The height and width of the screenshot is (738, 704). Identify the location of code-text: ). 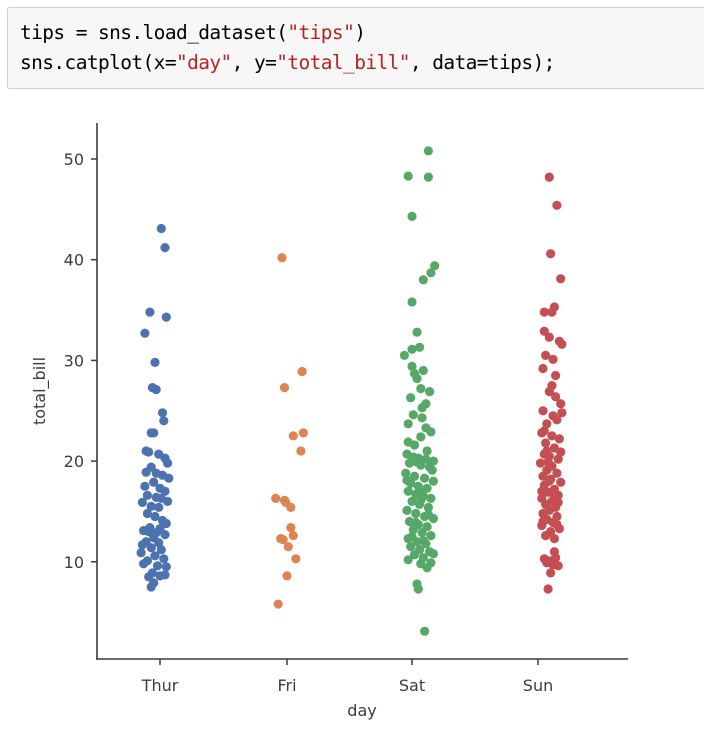
(360, 32).